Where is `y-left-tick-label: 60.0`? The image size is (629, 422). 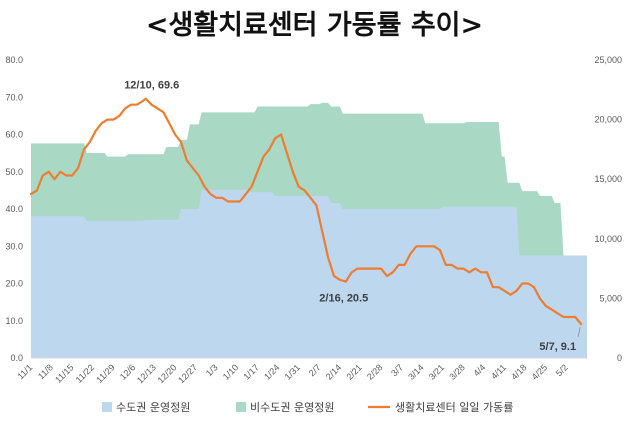
y-left-tick-label: 60.0 is located at coordinates (14, 135).